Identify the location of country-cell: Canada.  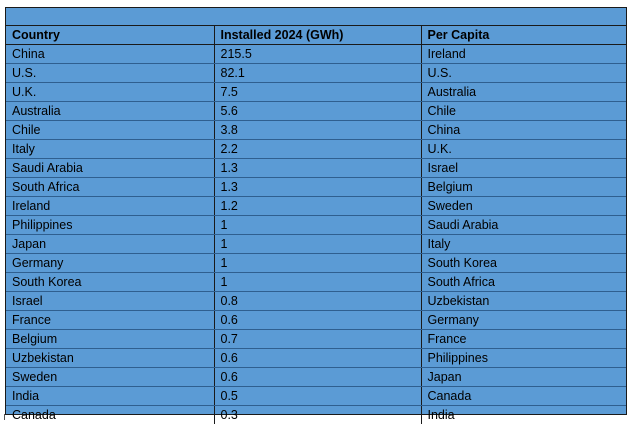
(110, 415).